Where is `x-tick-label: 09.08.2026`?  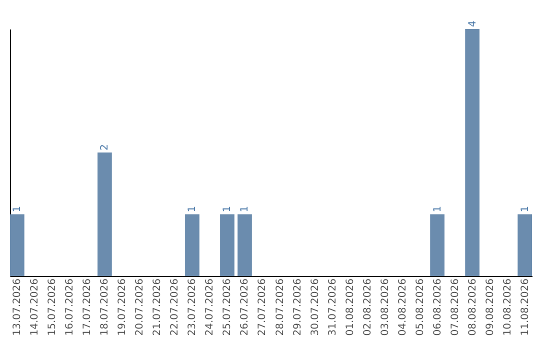
x-tick-label: 09.08.2026 is located at coordinates (490, 307).